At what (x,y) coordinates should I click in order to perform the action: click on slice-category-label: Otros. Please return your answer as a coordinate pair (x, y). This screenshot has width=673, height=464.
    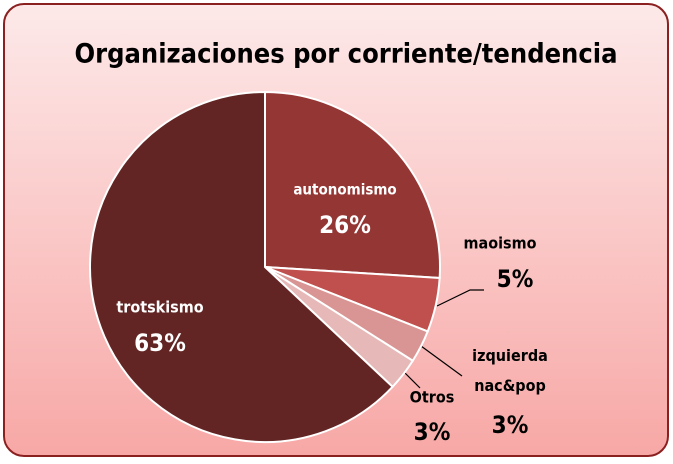
    Looking at the image, I should click on (432, 397).